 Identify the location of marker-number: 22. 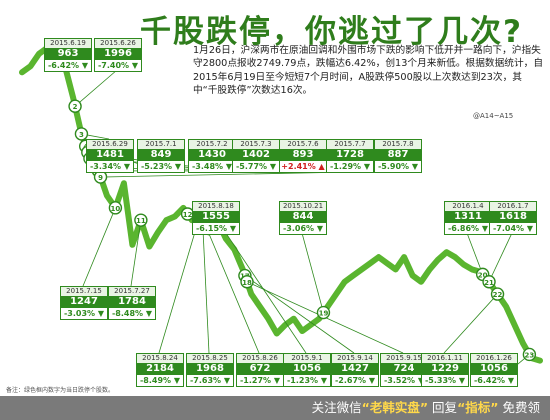
(498, 295).